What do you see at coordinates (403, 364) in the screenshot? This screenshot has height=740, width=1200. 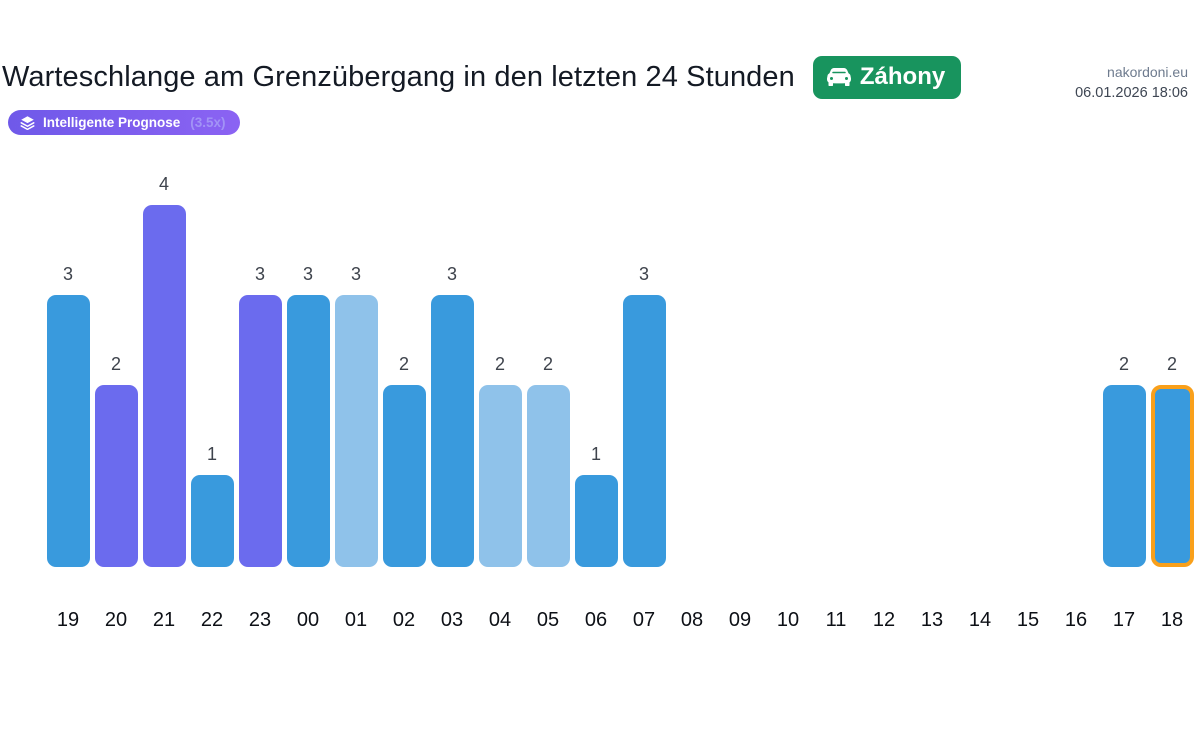 I see `bar-value-label-02: 2` at bounding box center [403, 364].